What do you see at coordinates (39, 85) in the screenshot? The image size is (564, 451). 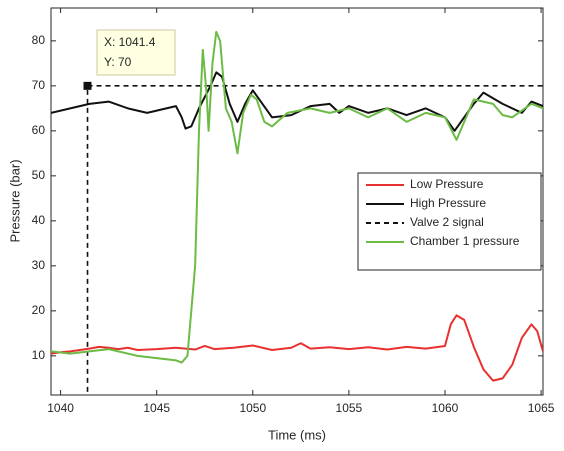 I see `y-tick-label: 70` at bounding box center [39, 85].